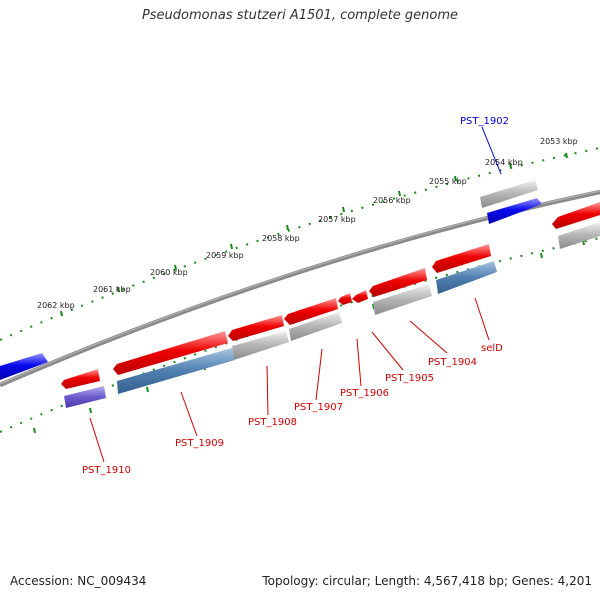 This screenshot has height=600, width=600. What do you see at coordinates (364, 393) in the screenshot?
I see `gene-label-PST_1906: PST_1906` at bounding box center [364, 393].